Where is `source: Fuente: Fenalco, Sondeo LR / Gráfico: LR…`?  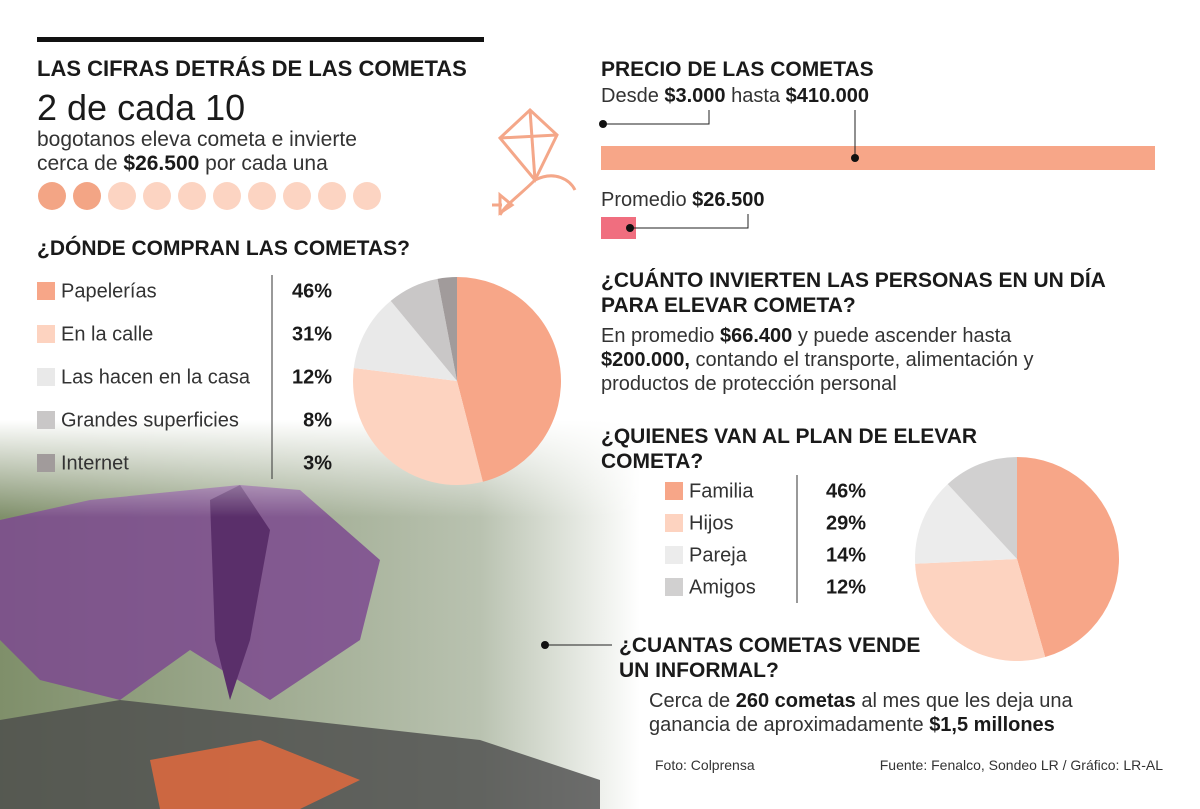 source: Fuente: Fenalco, Sondeo LR / Gráfico: LR… is located at coordinates (1021, 765).